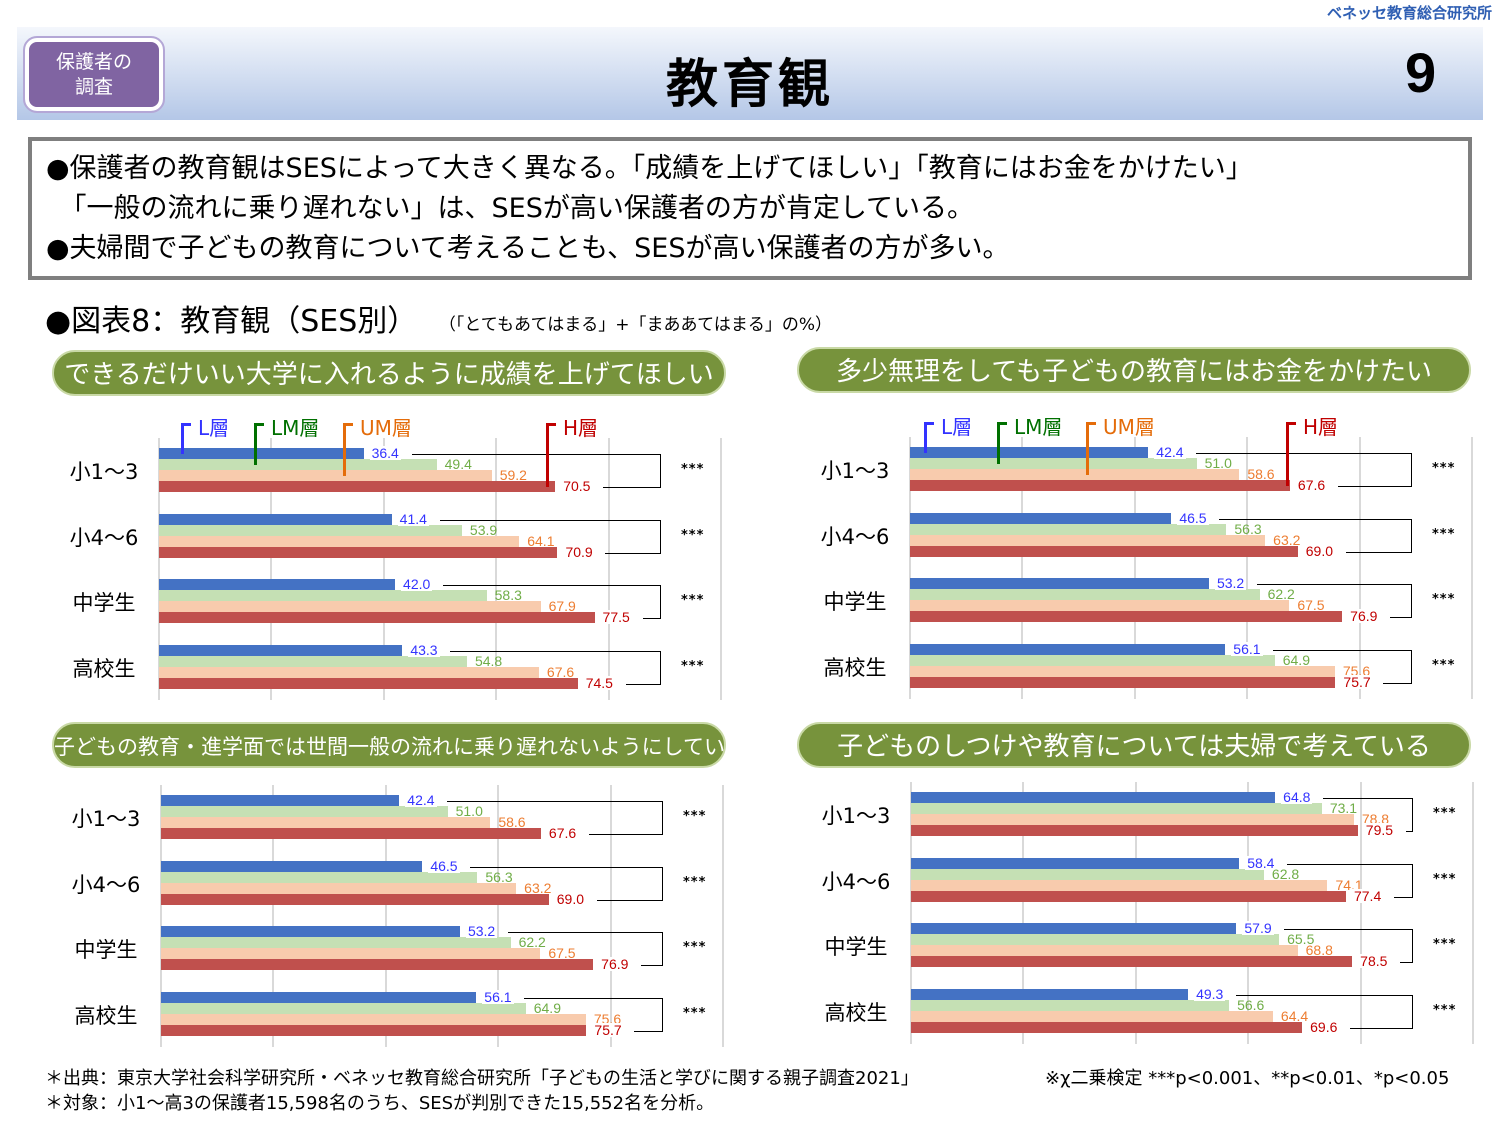 This screenshot has height=1125, width=1500. I want to click on value-label: 64.9, so click(1296, 659).